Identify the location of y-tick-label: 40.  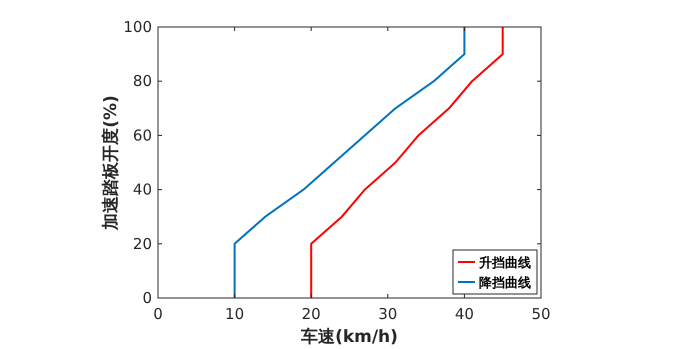
(142, 189).